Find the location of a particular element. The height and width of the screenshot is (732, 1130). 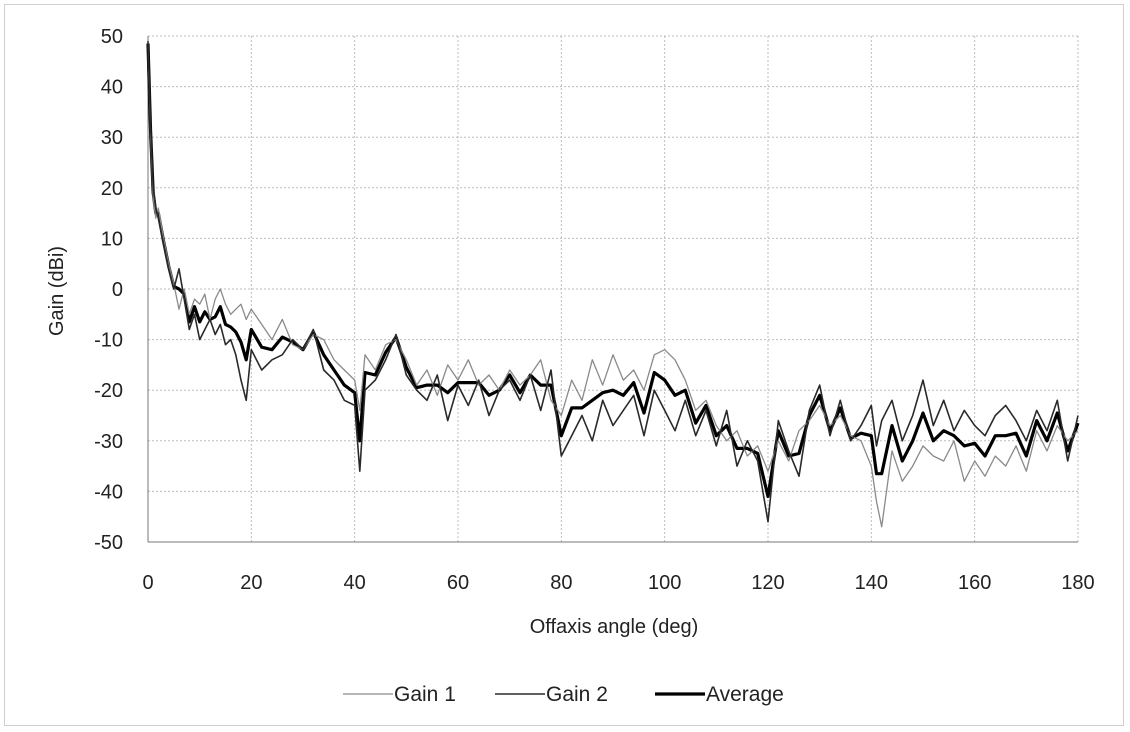

x-tick-label: 160 is located at coordinates (974, 583).